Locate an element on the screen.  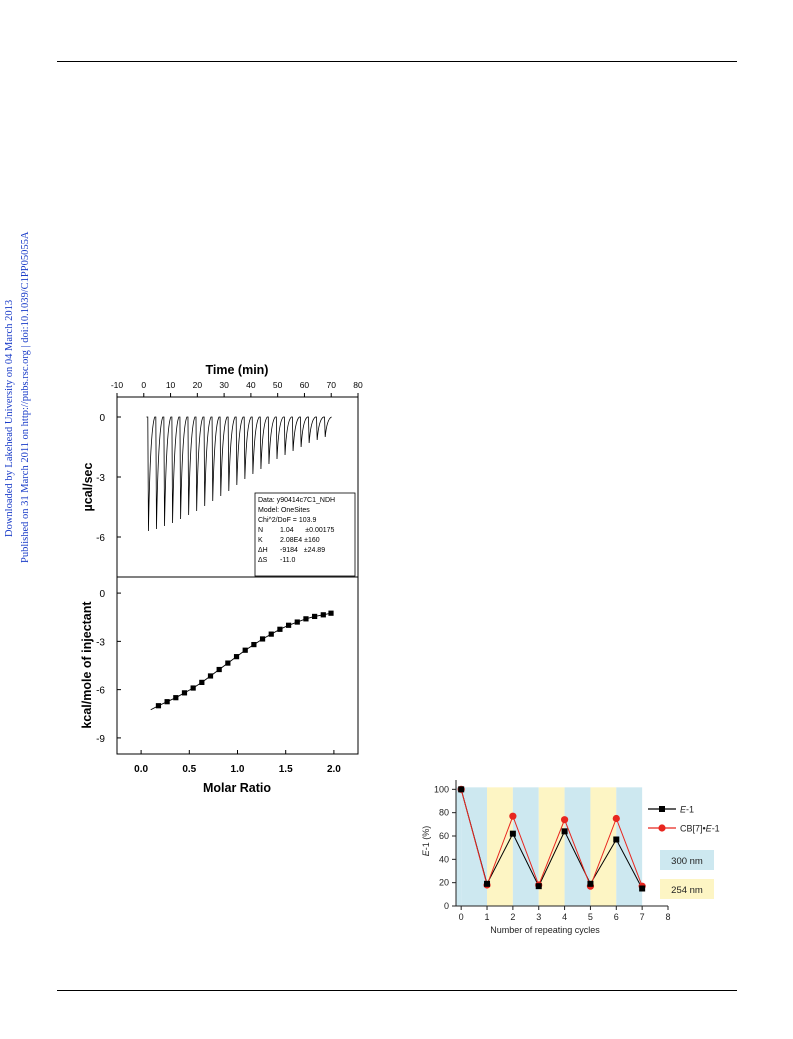
legend-value-ds: -11.0 is located at coordinates (288, 560).